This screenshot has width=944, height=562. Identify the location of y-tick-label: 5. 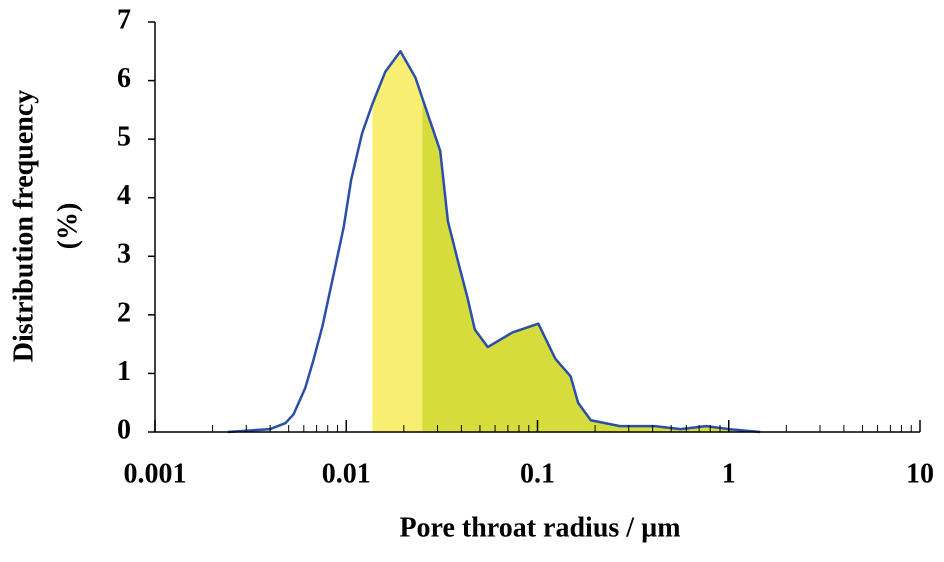
(124, 137).